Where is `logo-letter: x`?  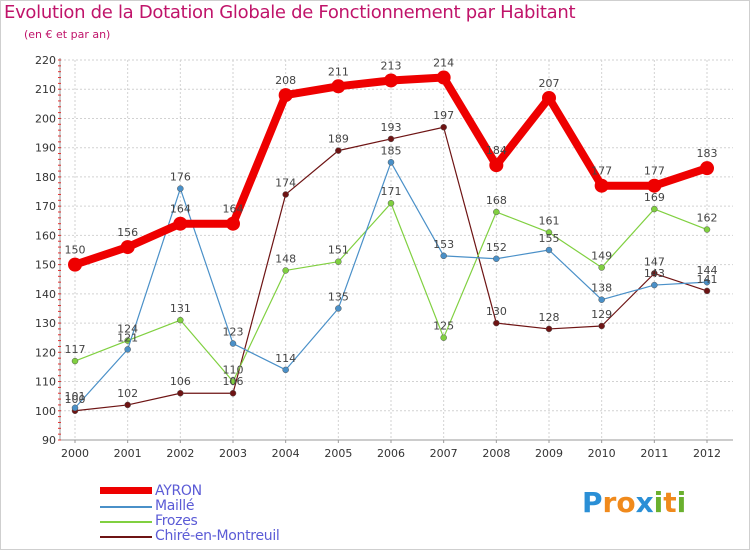
logo-letter: x is located at coordinates (644, 502).